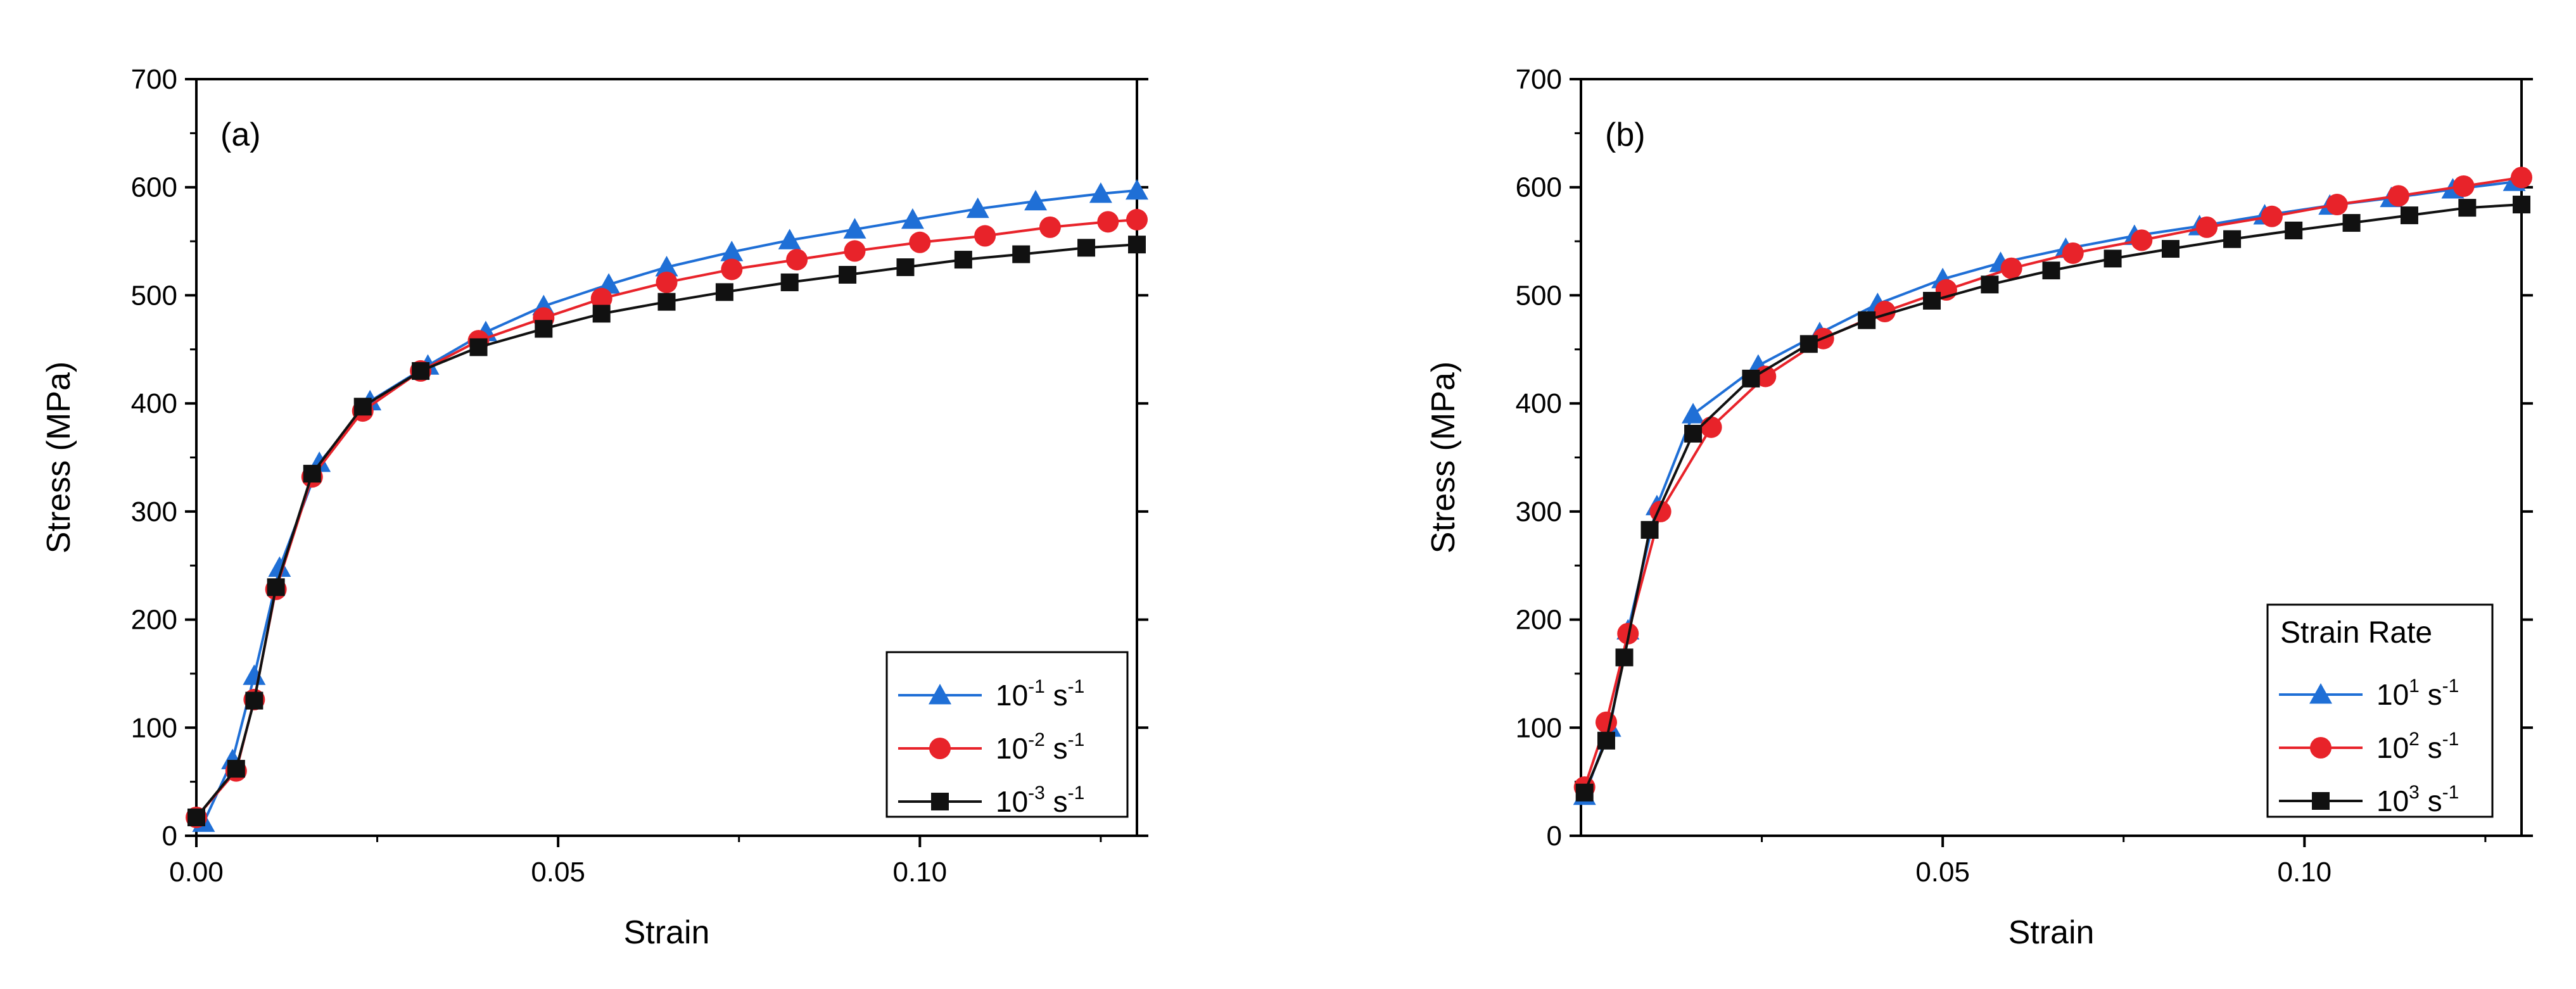  Describe the element at coordinates (2414, 686) in the screenshot. I see `legend-exponent: 1` at that location.